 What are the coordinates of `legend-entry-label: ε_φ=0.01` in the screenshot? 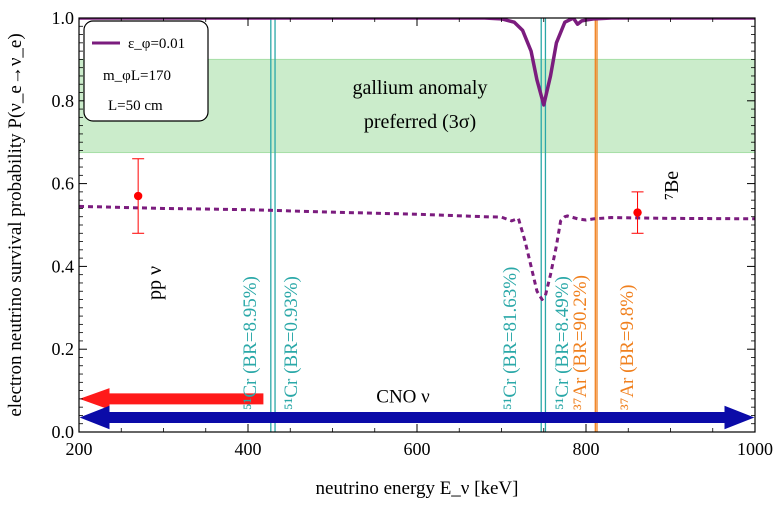 It's located at (156, 44).